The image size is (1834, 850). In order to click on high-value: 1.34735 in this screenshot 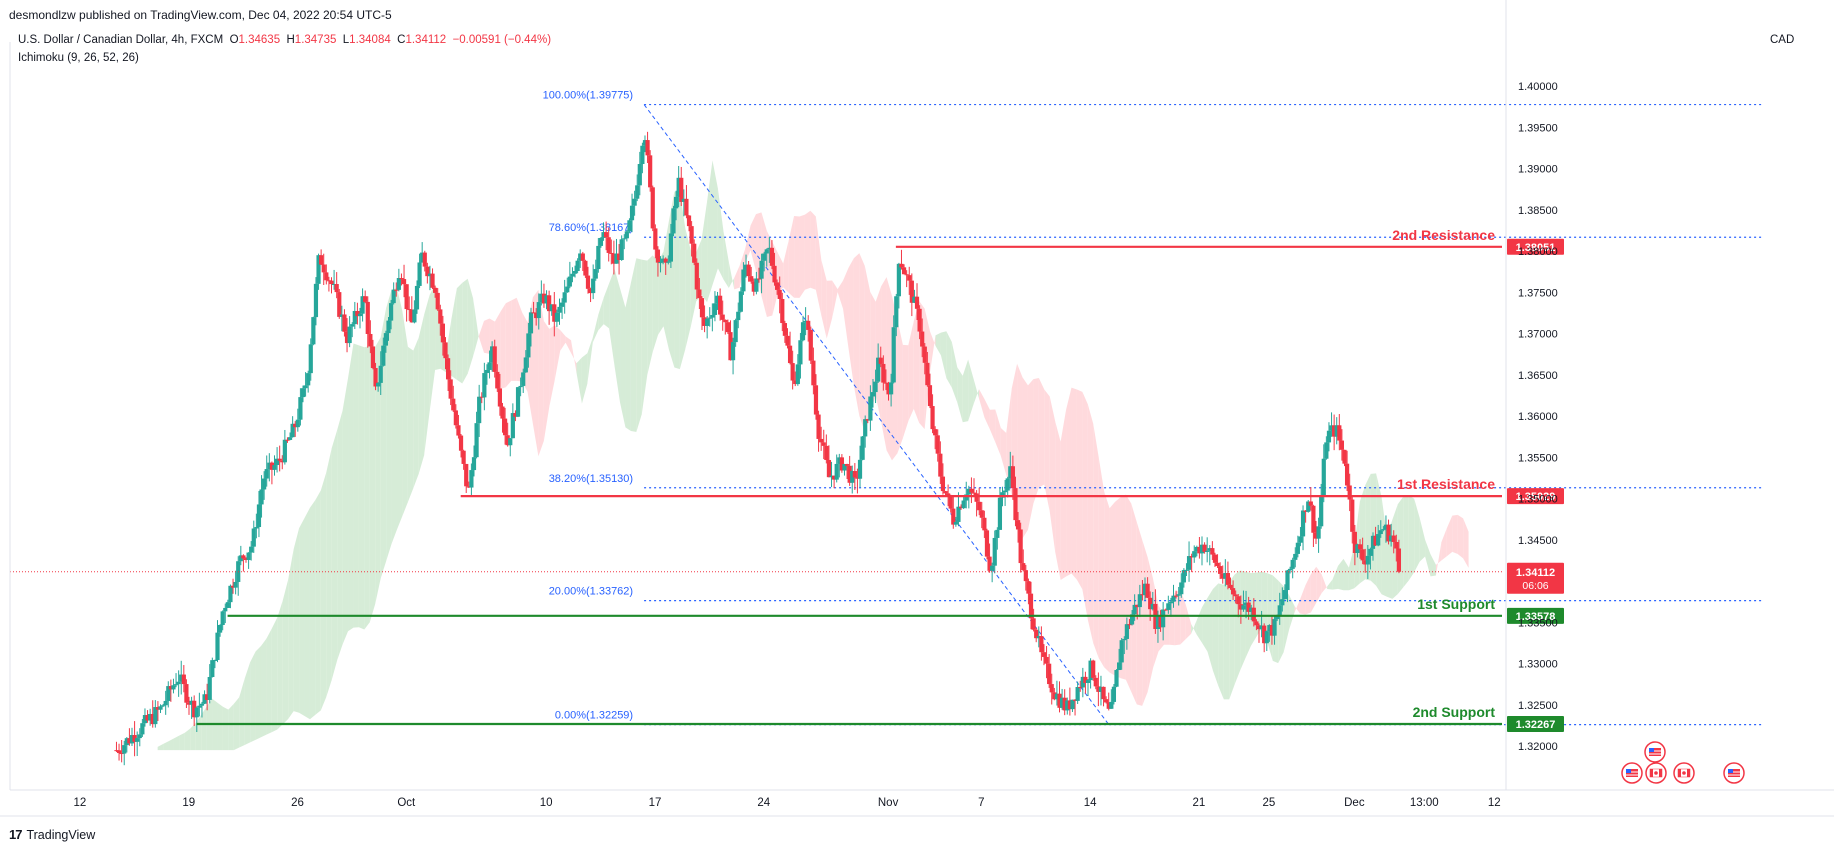, I will do `click(315, 40)`.